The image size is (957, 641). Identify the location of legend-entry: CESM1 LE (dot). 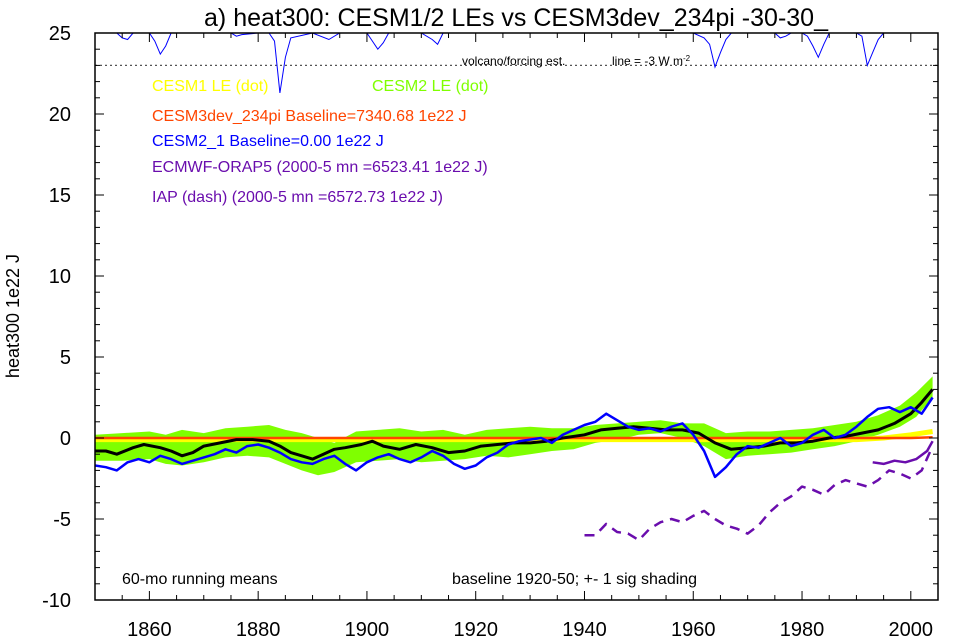
(210, 86).